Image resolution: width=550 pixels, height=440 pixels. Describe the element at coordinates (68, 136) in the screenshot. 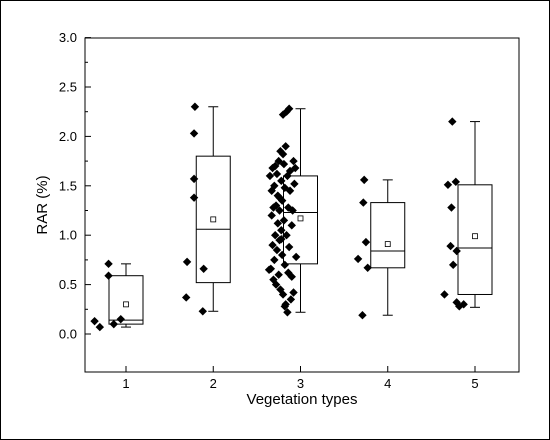

I see `y-tick-label: 2.0` at that location.